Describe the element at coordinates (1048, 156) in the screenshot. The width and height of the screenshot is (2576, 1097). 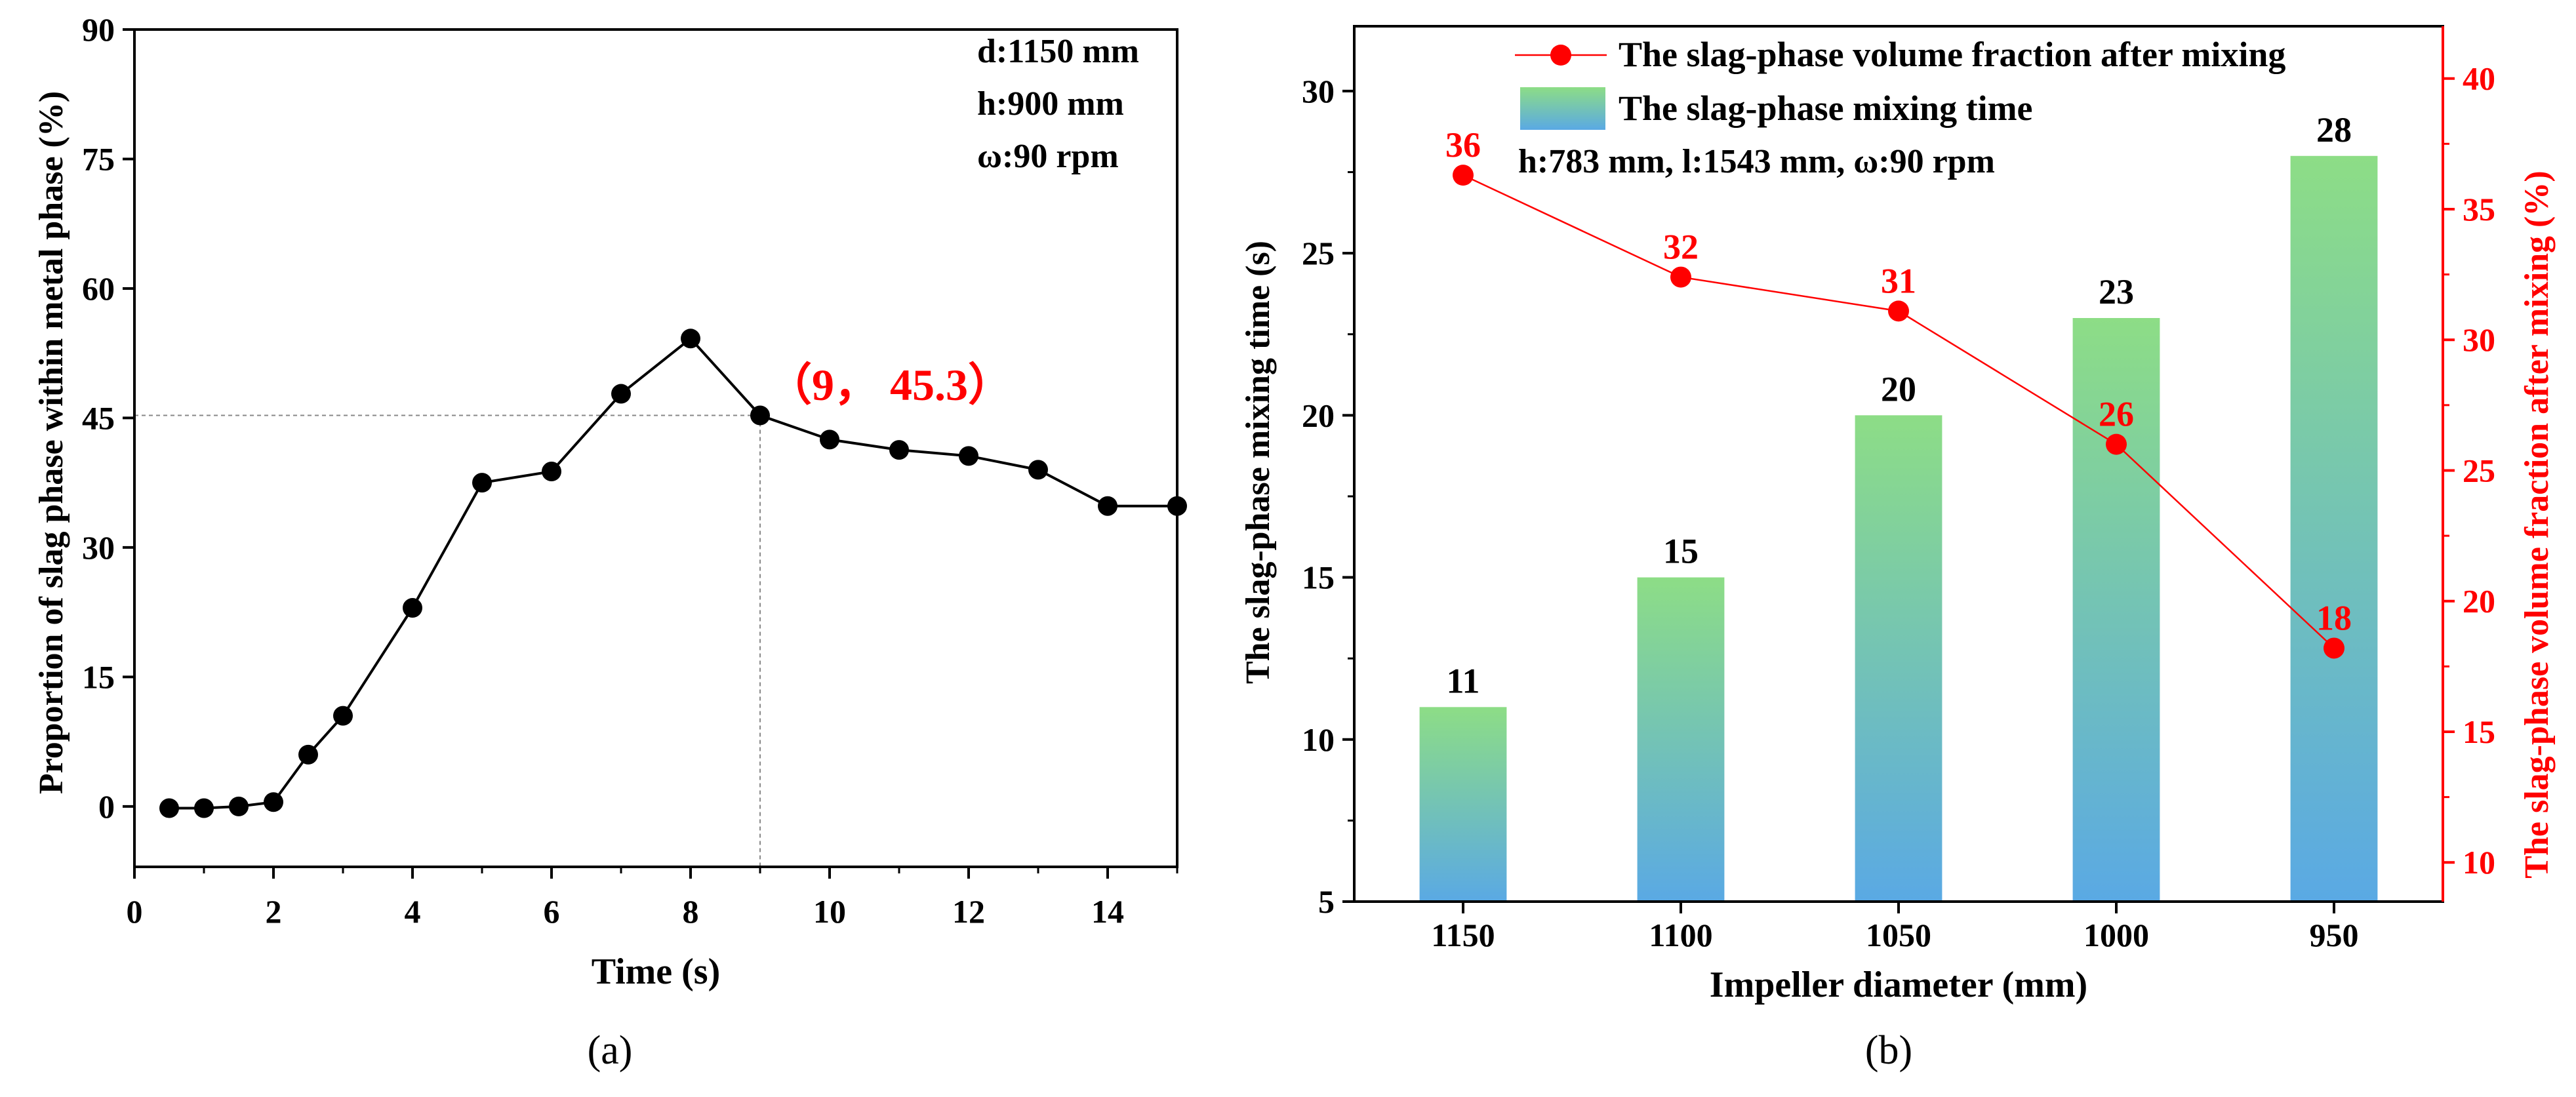
I see `param-omega: ω:90 rpm` at that location.